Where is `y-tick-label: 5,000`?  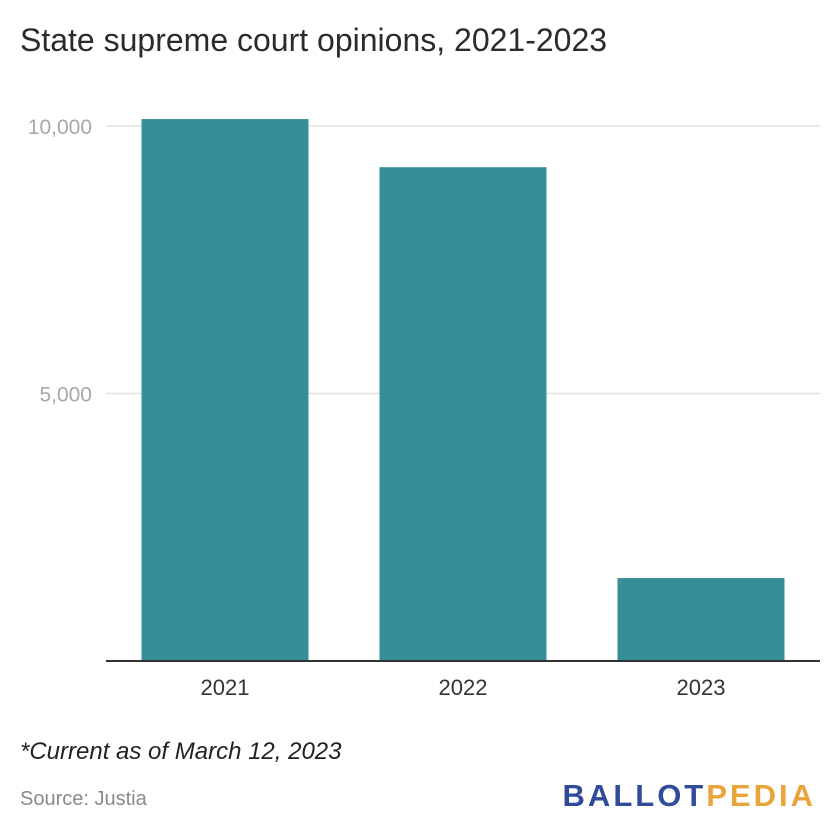 y-tick-label: 5,000 is located at coordinates (65, 395).